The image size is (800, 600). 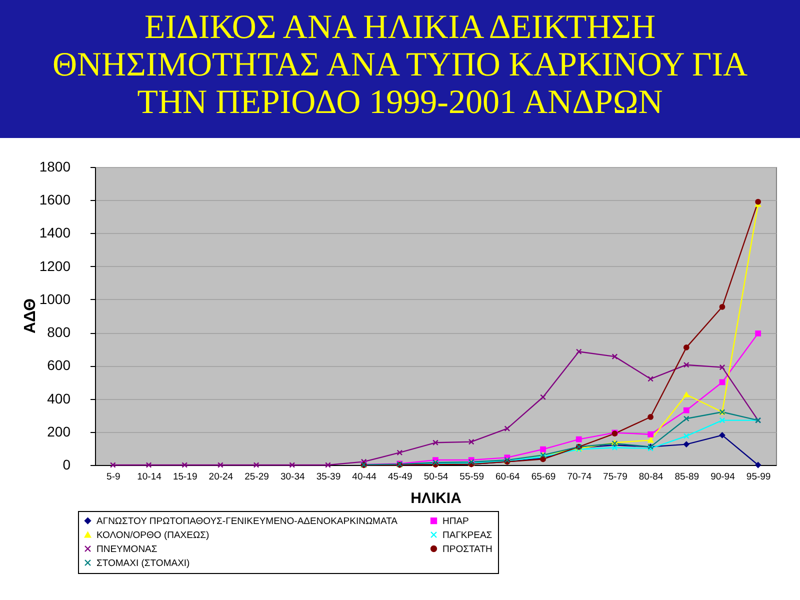 I want to click on x-tick-label: 45-49, so click(x=400, y=477).